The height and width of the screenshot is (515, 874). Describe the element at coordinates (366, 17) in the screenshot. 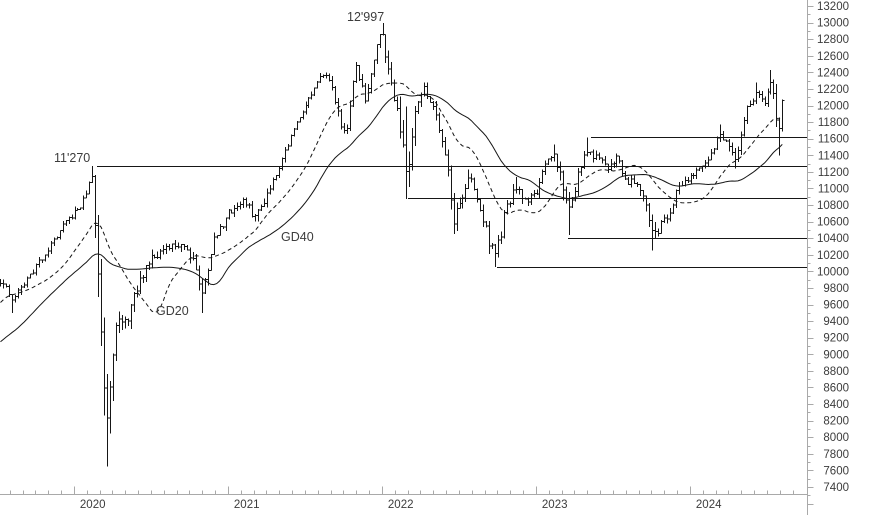

I see `annotation-peak-value: 12'997` at that location.